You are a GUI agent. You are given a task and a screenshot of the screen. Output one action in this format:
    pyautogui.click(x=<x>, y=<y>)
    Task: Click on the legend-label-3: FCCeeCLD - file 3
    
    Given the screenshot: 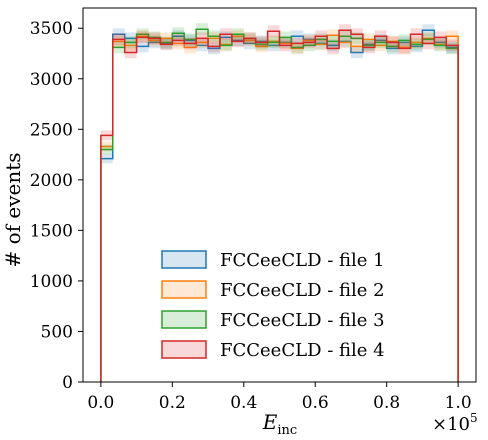 What is the action you would take?
    pyautogui.click(x=302, y=320)
    